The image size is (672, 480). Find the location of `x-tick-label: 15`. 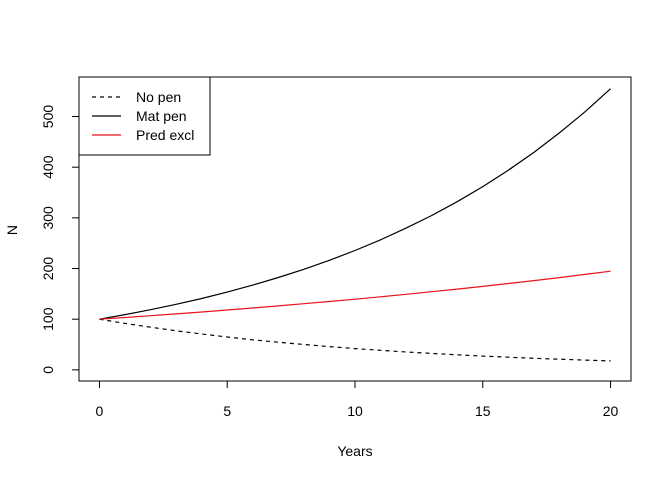

x-tick-label: 15 is located at coordinates (483, 411).